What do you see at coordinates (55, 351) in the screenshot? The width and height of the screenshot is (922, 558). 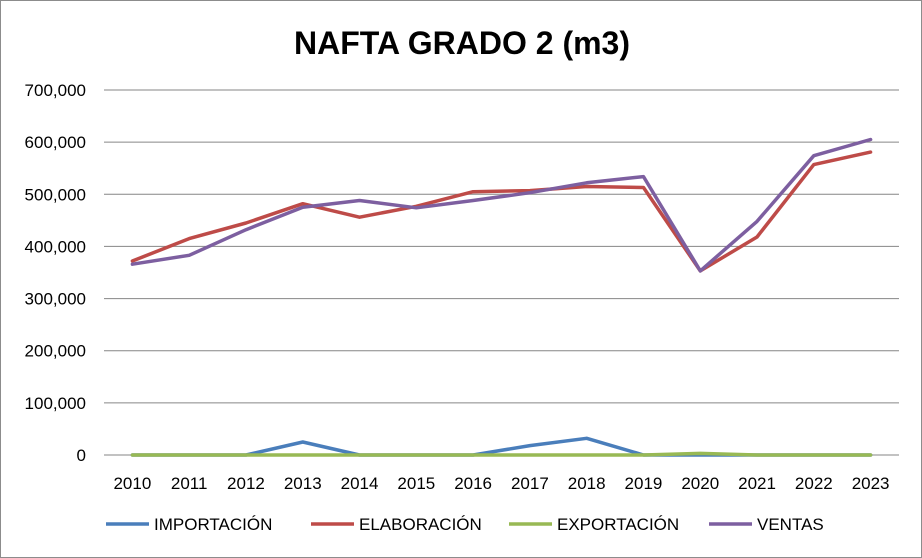 I see `y-tick-label: 200,000` at bounding box center [55, 351].